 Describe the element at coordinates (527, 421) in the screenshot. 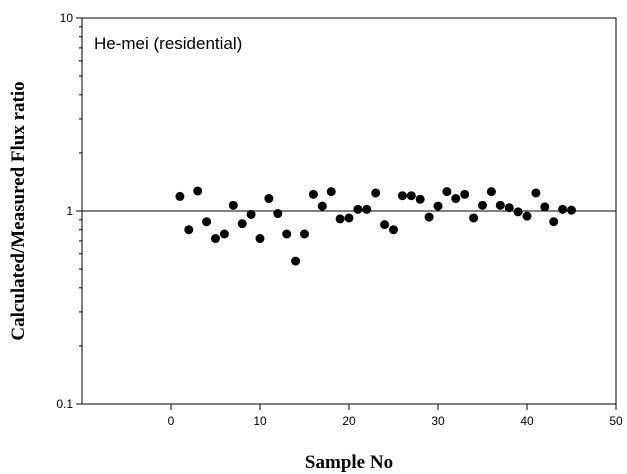

I see `x-tick-label: 40` at that location.